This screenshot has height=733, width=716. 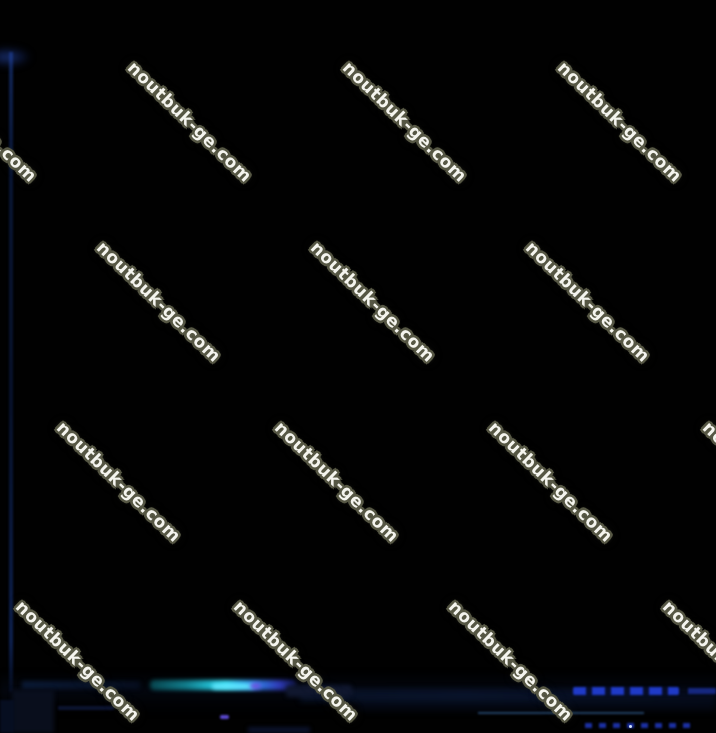 What do you see at coordinates (11, 372) in the screenshot?
I see `laptop-screen-left-edge-glow` at bounding box center [11, 372].